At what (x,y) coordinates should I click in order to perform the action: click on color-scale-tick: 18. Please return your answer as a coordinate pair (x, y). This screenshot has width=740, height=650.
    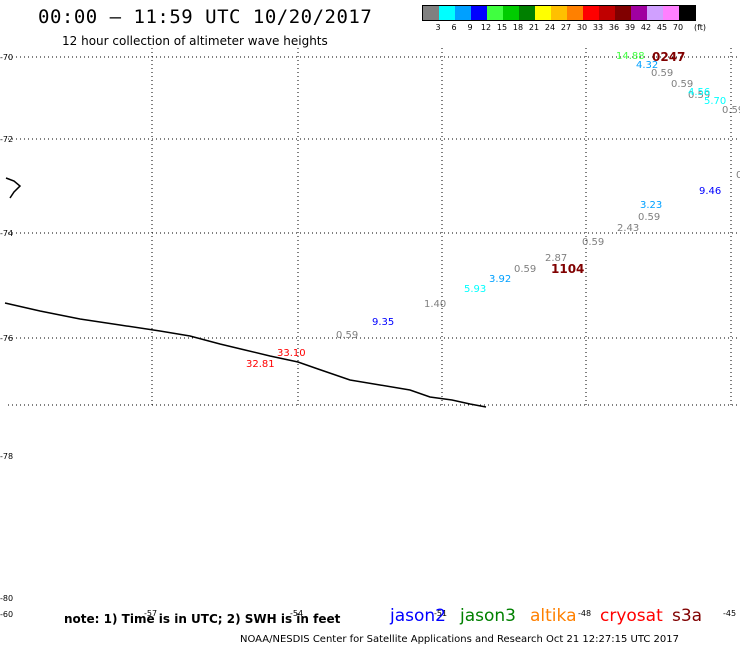
    Looking at the image, I should click on (518, 27).